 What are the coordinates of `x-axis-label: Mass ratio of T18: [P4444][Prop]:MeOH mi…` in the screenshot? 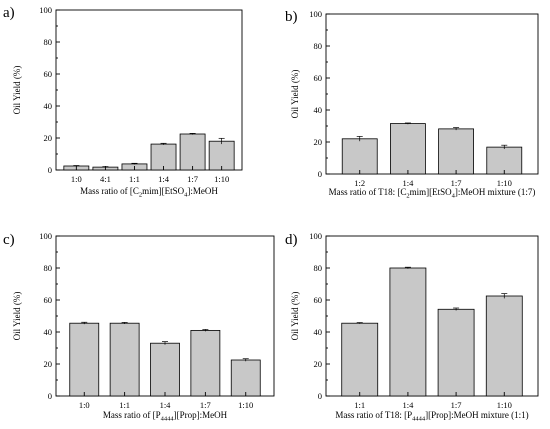 It's located at (431, 416).